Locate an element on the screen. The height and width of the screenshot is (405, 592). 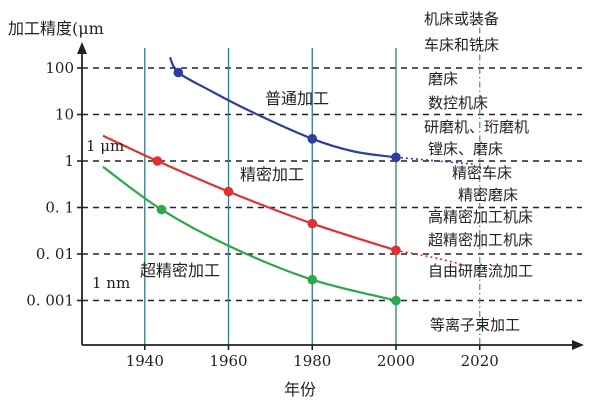
equipment-item: 自由研磨流加工 is located at coordinates (480, 271).